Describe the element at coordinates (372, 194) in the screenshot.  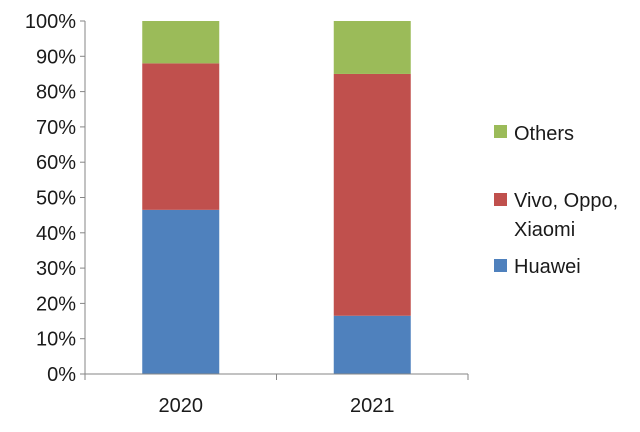
I see `bar-vivo-oppo-xiaomi-2021` at that location.